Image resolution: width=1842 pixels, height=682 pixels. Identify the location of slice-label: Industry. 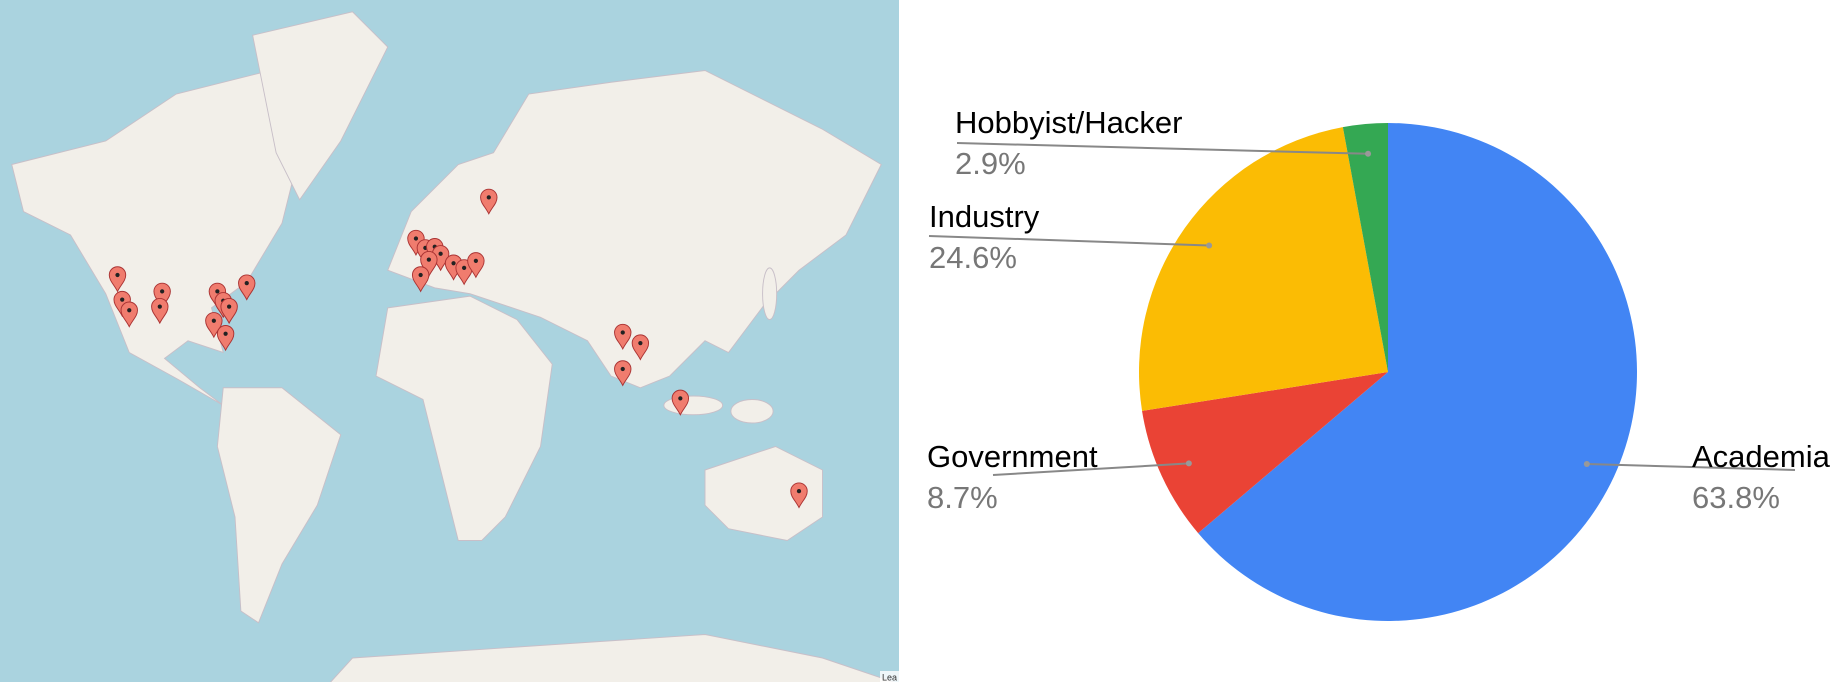
(984, 216).